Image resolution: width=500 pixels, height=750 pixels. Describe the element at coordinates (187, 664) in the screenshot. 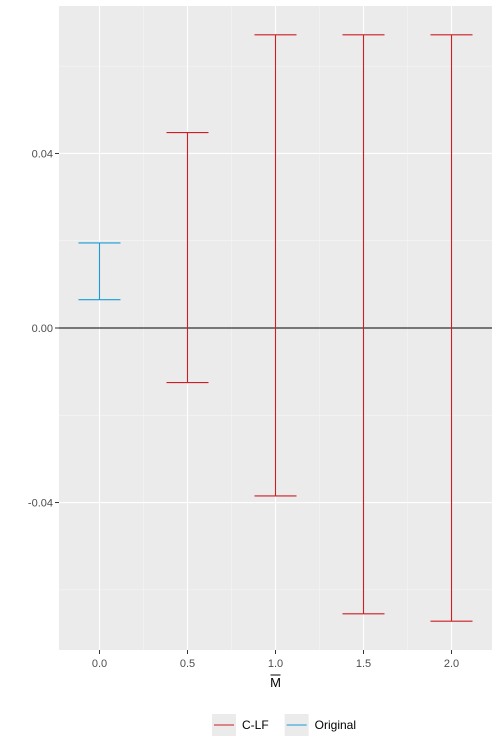

I see `x-tick-label: 0.5` at that location.